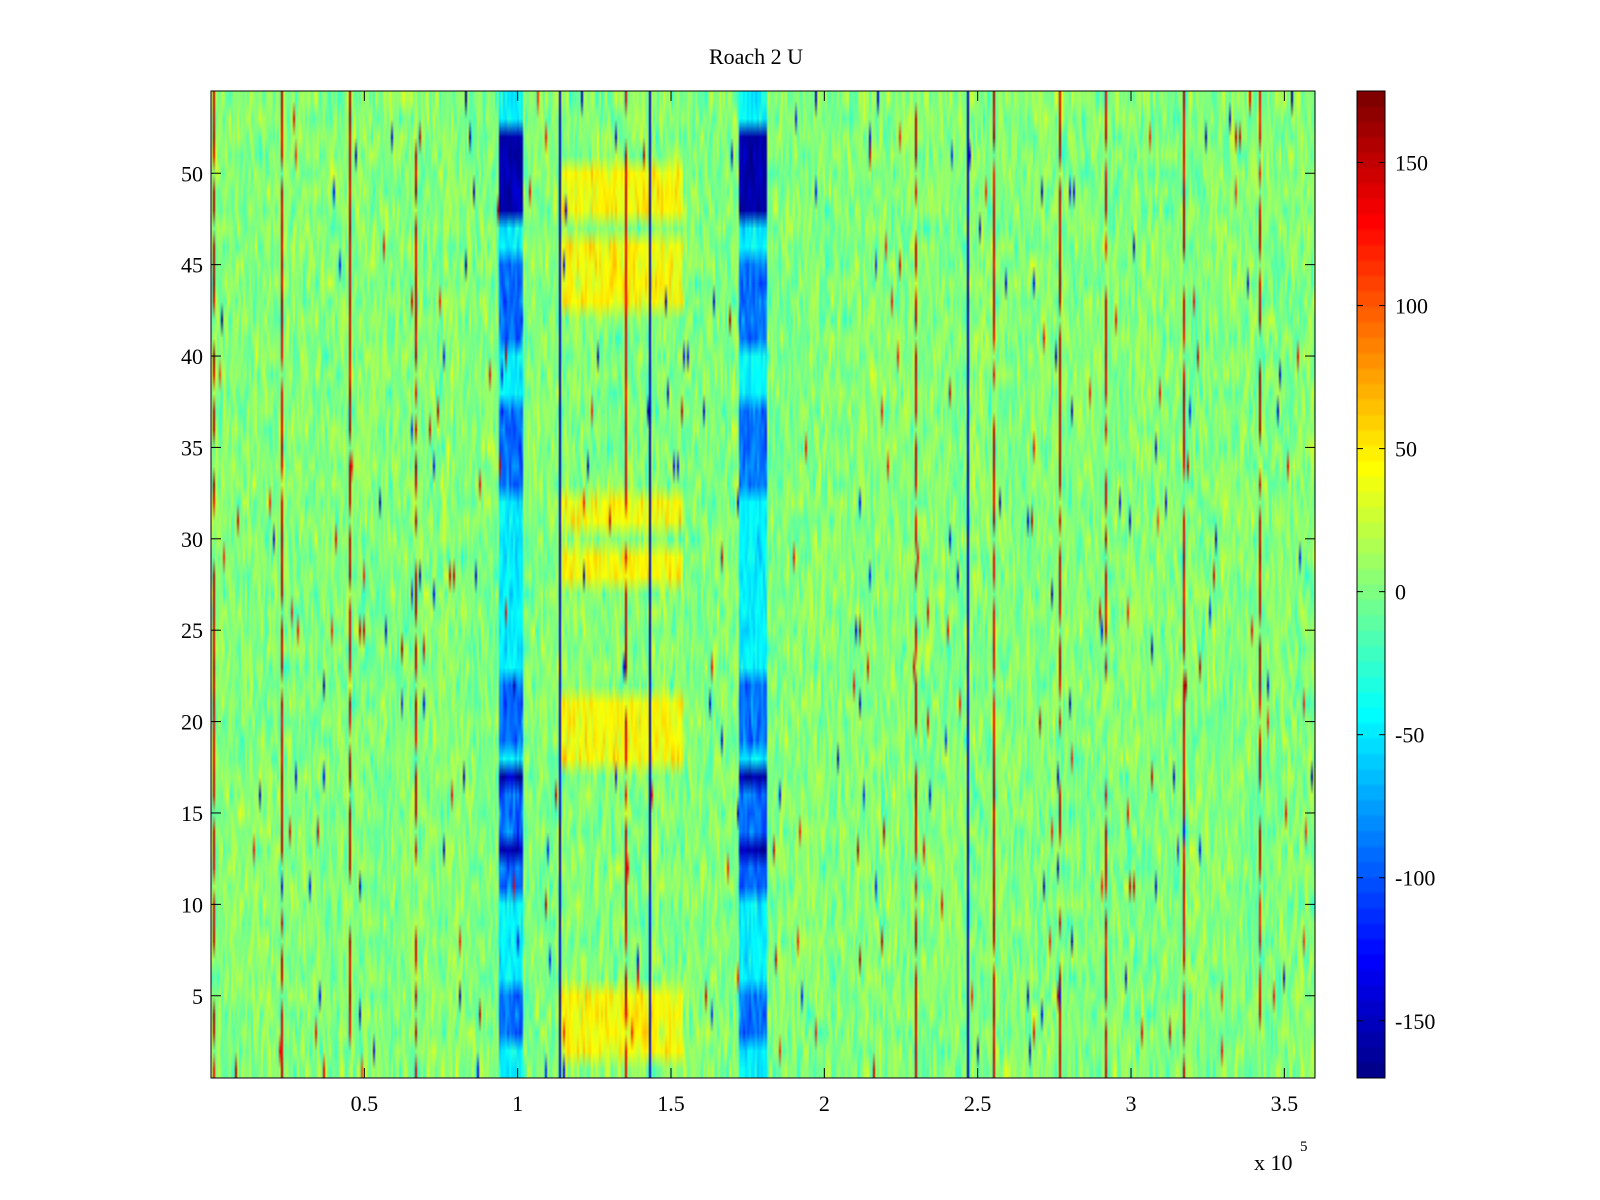  I want to click on colorbar-tick-label: 0, so click(1400, 592).